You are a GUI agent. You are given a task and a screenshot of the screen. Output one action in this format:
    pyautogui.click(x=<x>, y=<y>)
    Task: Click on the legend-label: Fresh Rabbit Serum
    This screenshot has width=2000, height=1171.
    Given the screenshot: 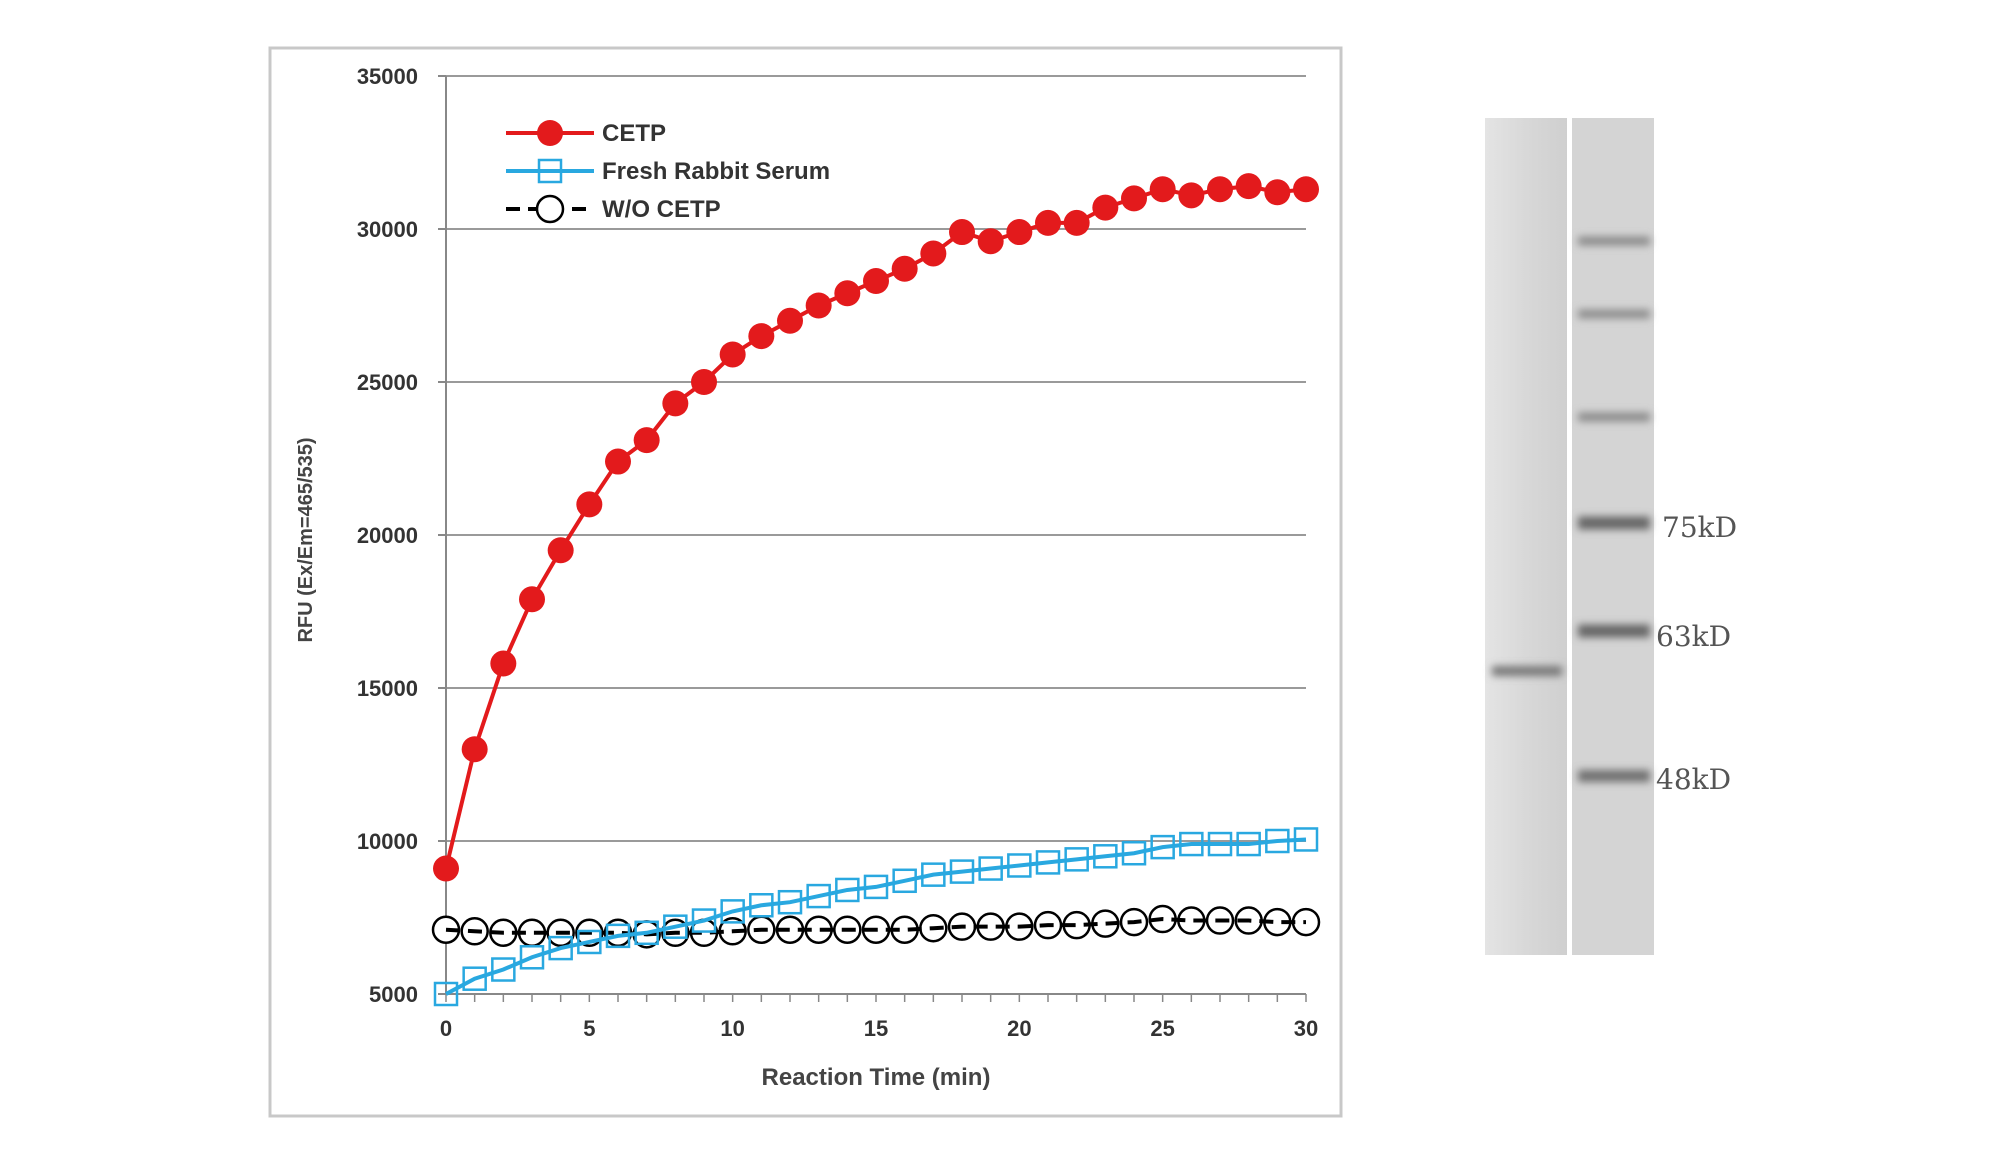 What is the action you would take?
    pyautogui.click(x=716, y=171)
    